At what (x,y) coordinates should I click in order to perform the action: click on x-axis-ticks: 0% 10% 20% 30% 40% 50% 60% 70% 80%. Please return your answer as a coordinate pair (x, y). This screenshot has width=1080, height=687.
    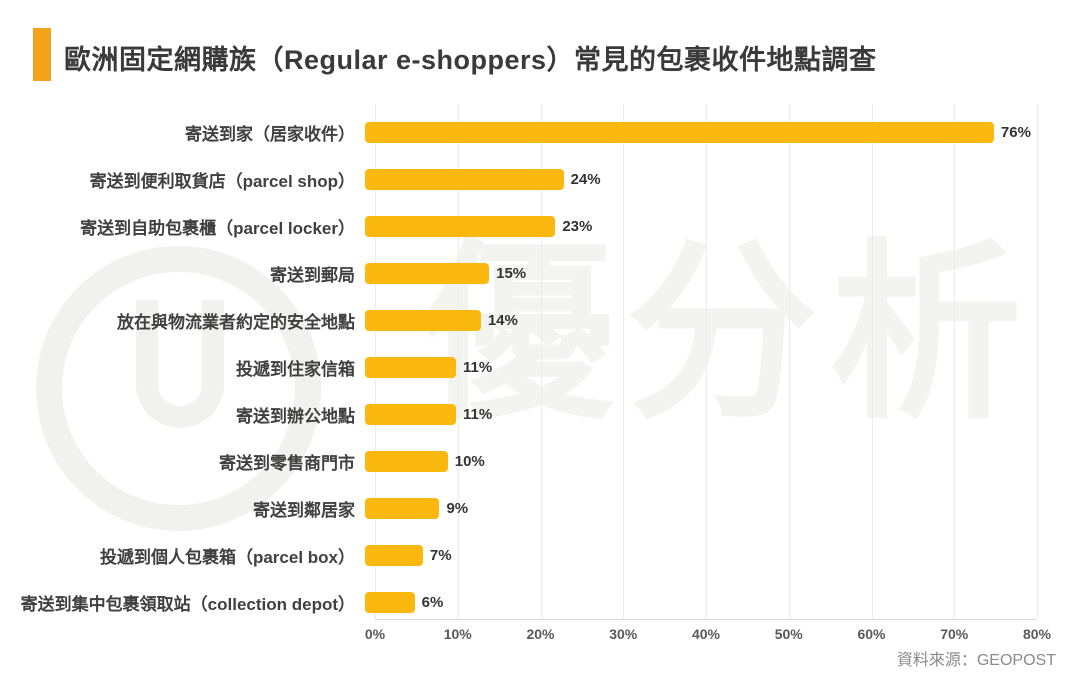
    Looking at the image, I should click on (708, 636).